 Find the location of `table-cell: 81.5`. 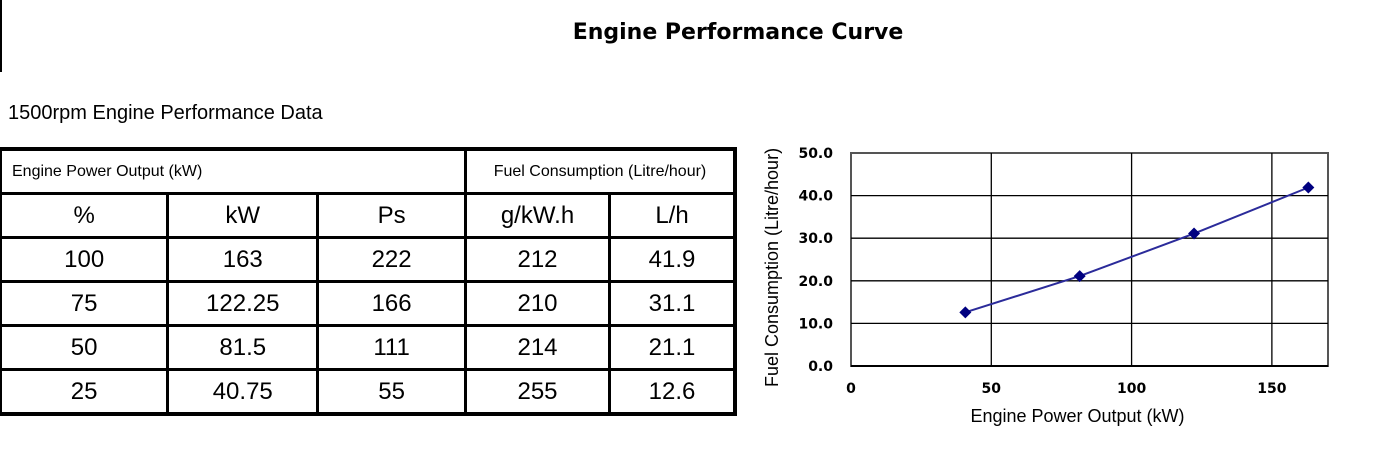

table-cell: 81.5 is located at coordinates (243, 347).